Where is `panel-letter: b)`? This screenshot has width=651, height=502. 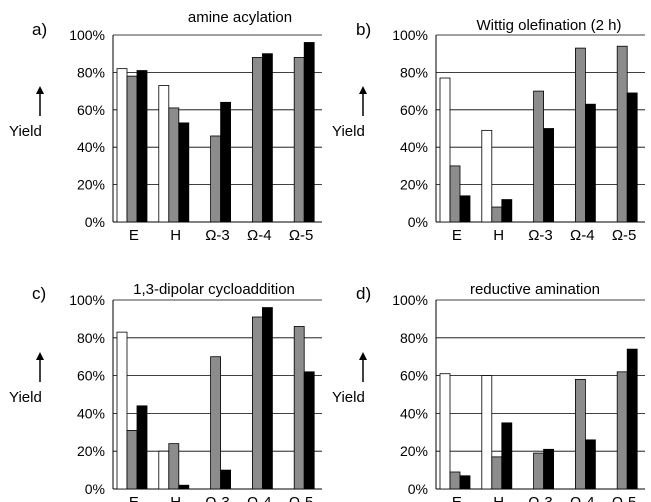
panel-letter: b) is located at coordinates (363, 29).